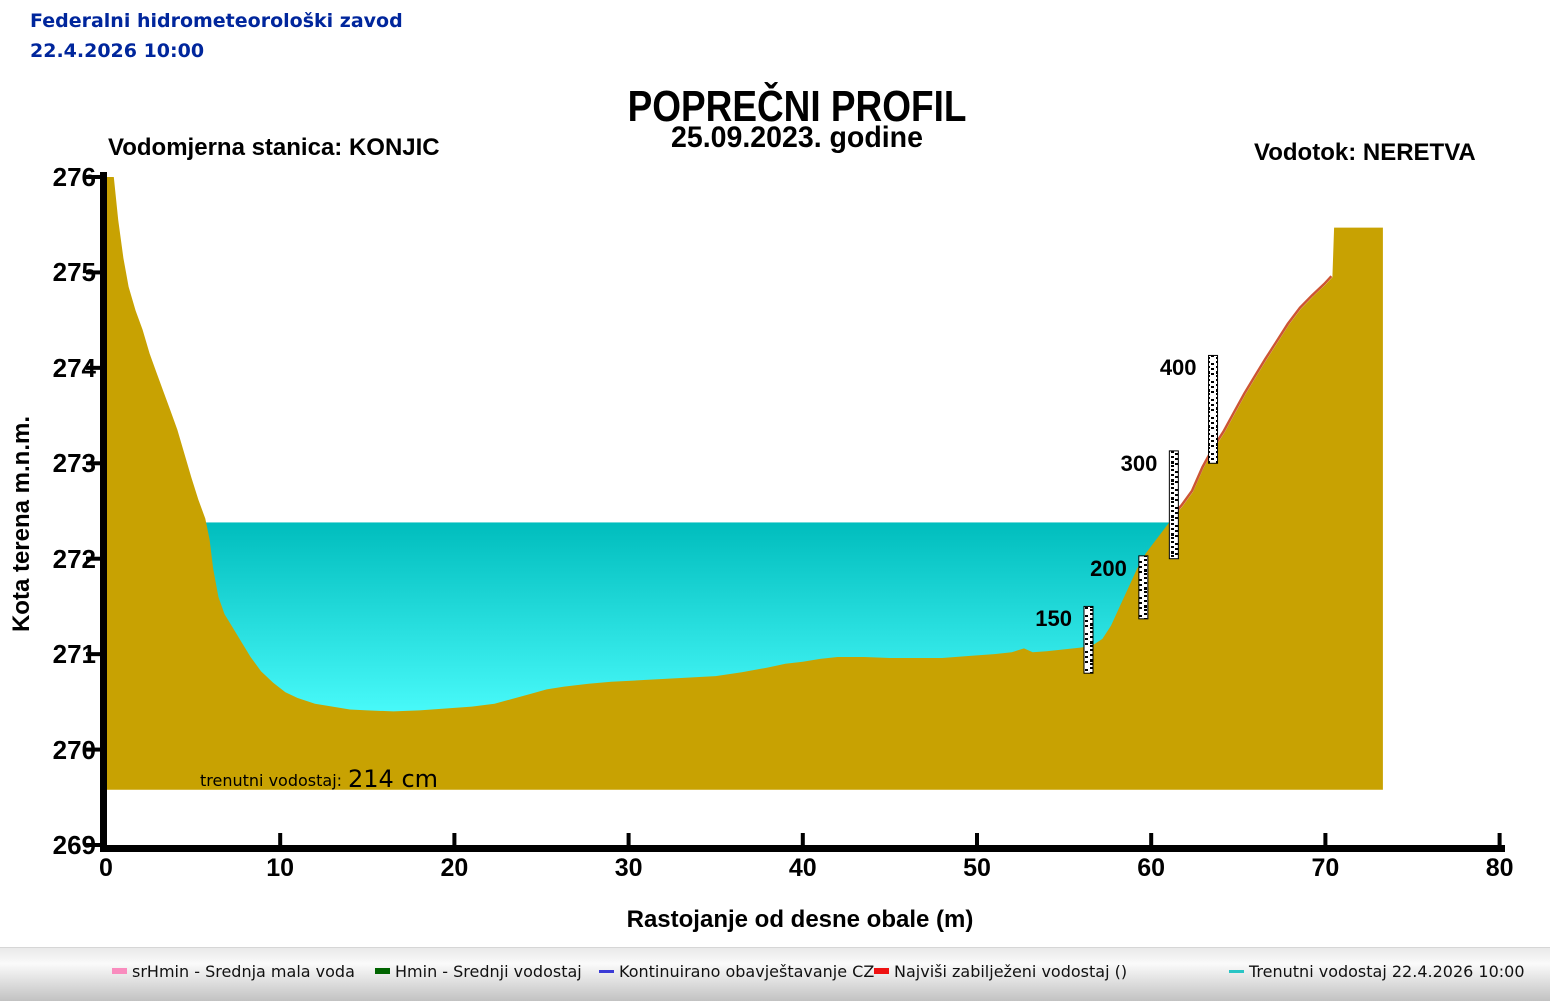  I want to click on legend-label: Hmin - Srednji vodostaj, so click(488, 971).